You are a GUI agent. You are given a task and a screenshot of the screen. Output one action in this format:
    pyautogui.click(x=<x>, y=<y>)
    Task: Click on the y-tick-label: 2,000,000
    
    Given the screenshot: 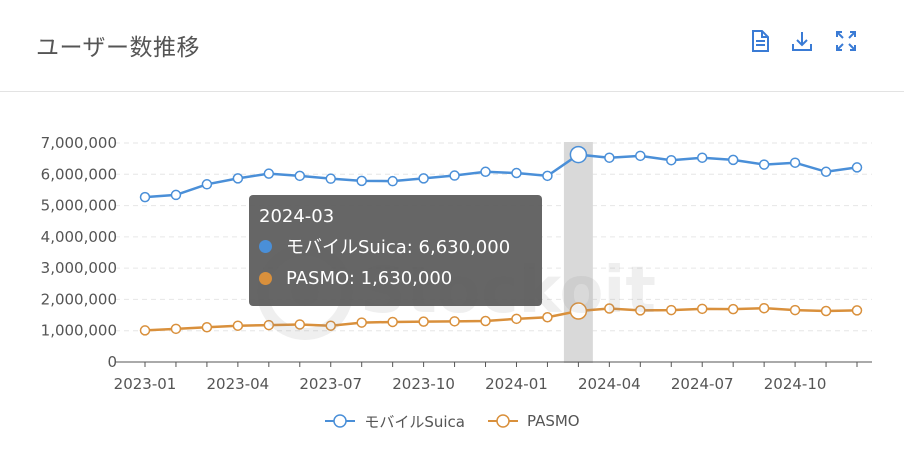 What is the action you would take?
    pyautogui.click(x=79, y=299)
    